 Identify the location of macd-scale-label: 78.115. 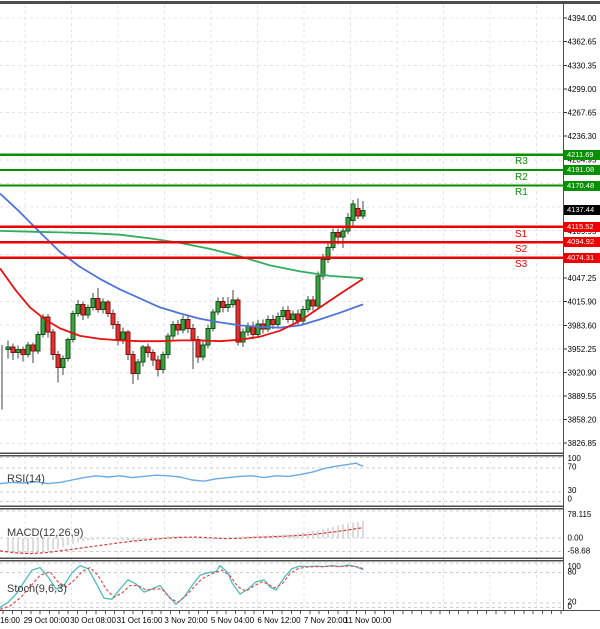
(580, 514).